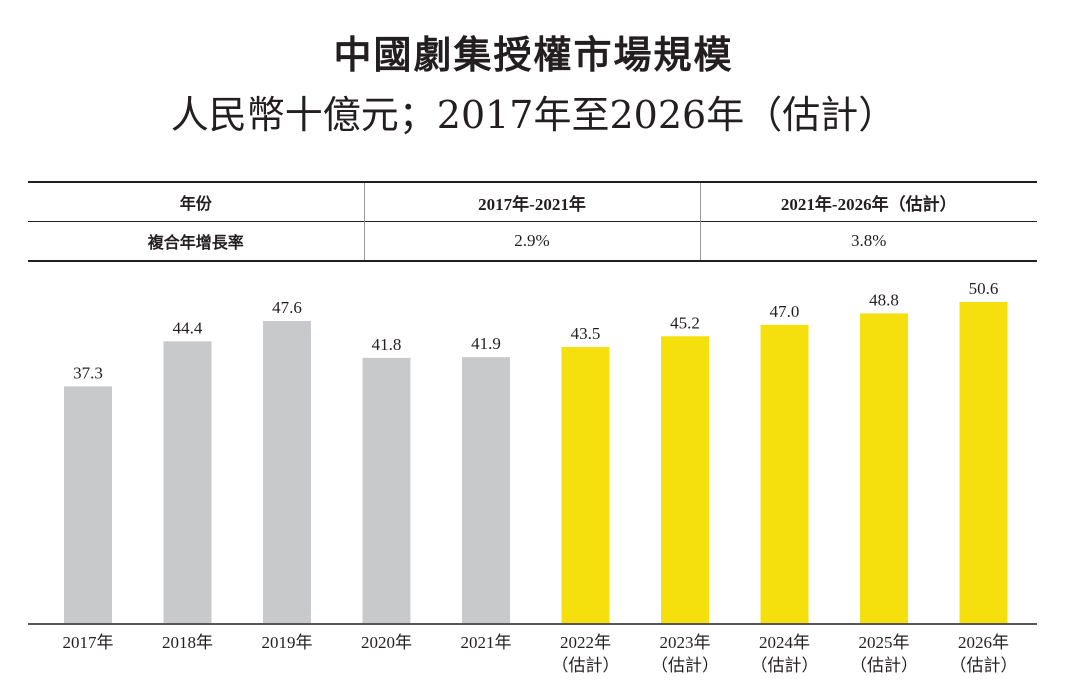 This screenshot has height=693, width=1067. What do you see at coordinates (984, 288) in the screenshot?
I see `data-label: 50.6` at bounding box center [984, 288].